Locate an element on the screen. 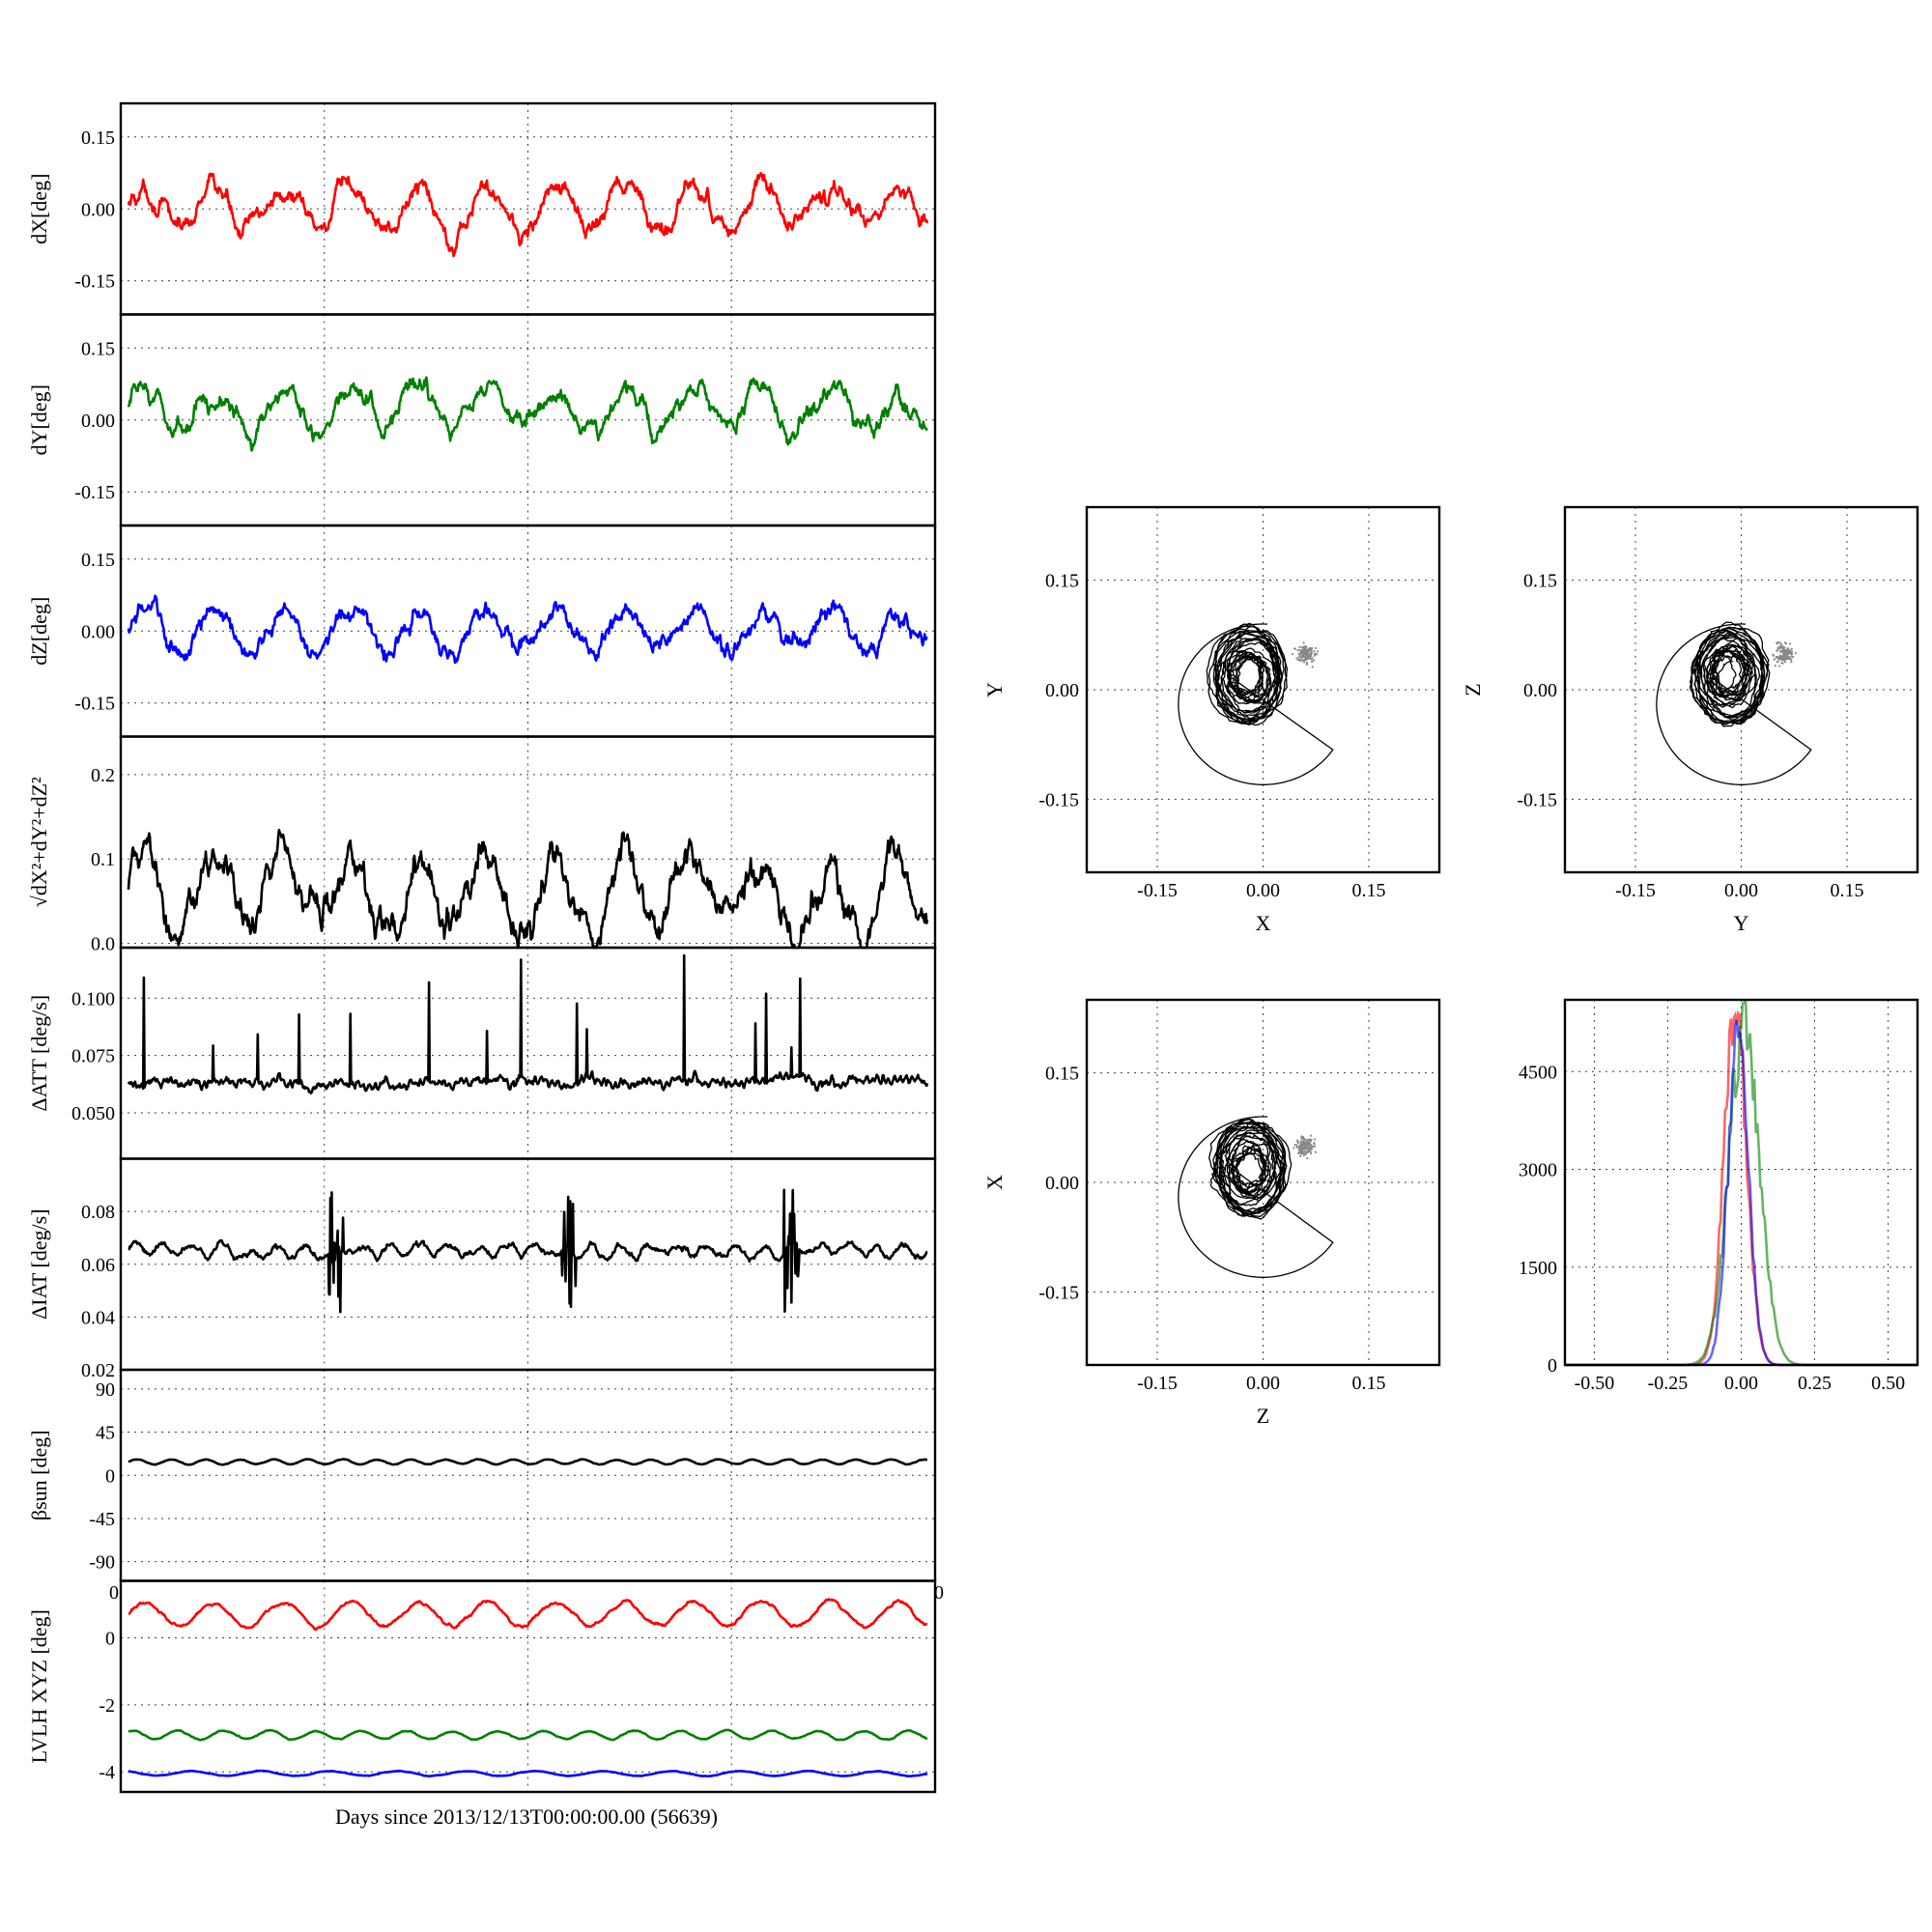 Image resolution: width=1932 pixels, height=1932 pixels. y-tick-label: 90 is located at coordinates (105, 1390).